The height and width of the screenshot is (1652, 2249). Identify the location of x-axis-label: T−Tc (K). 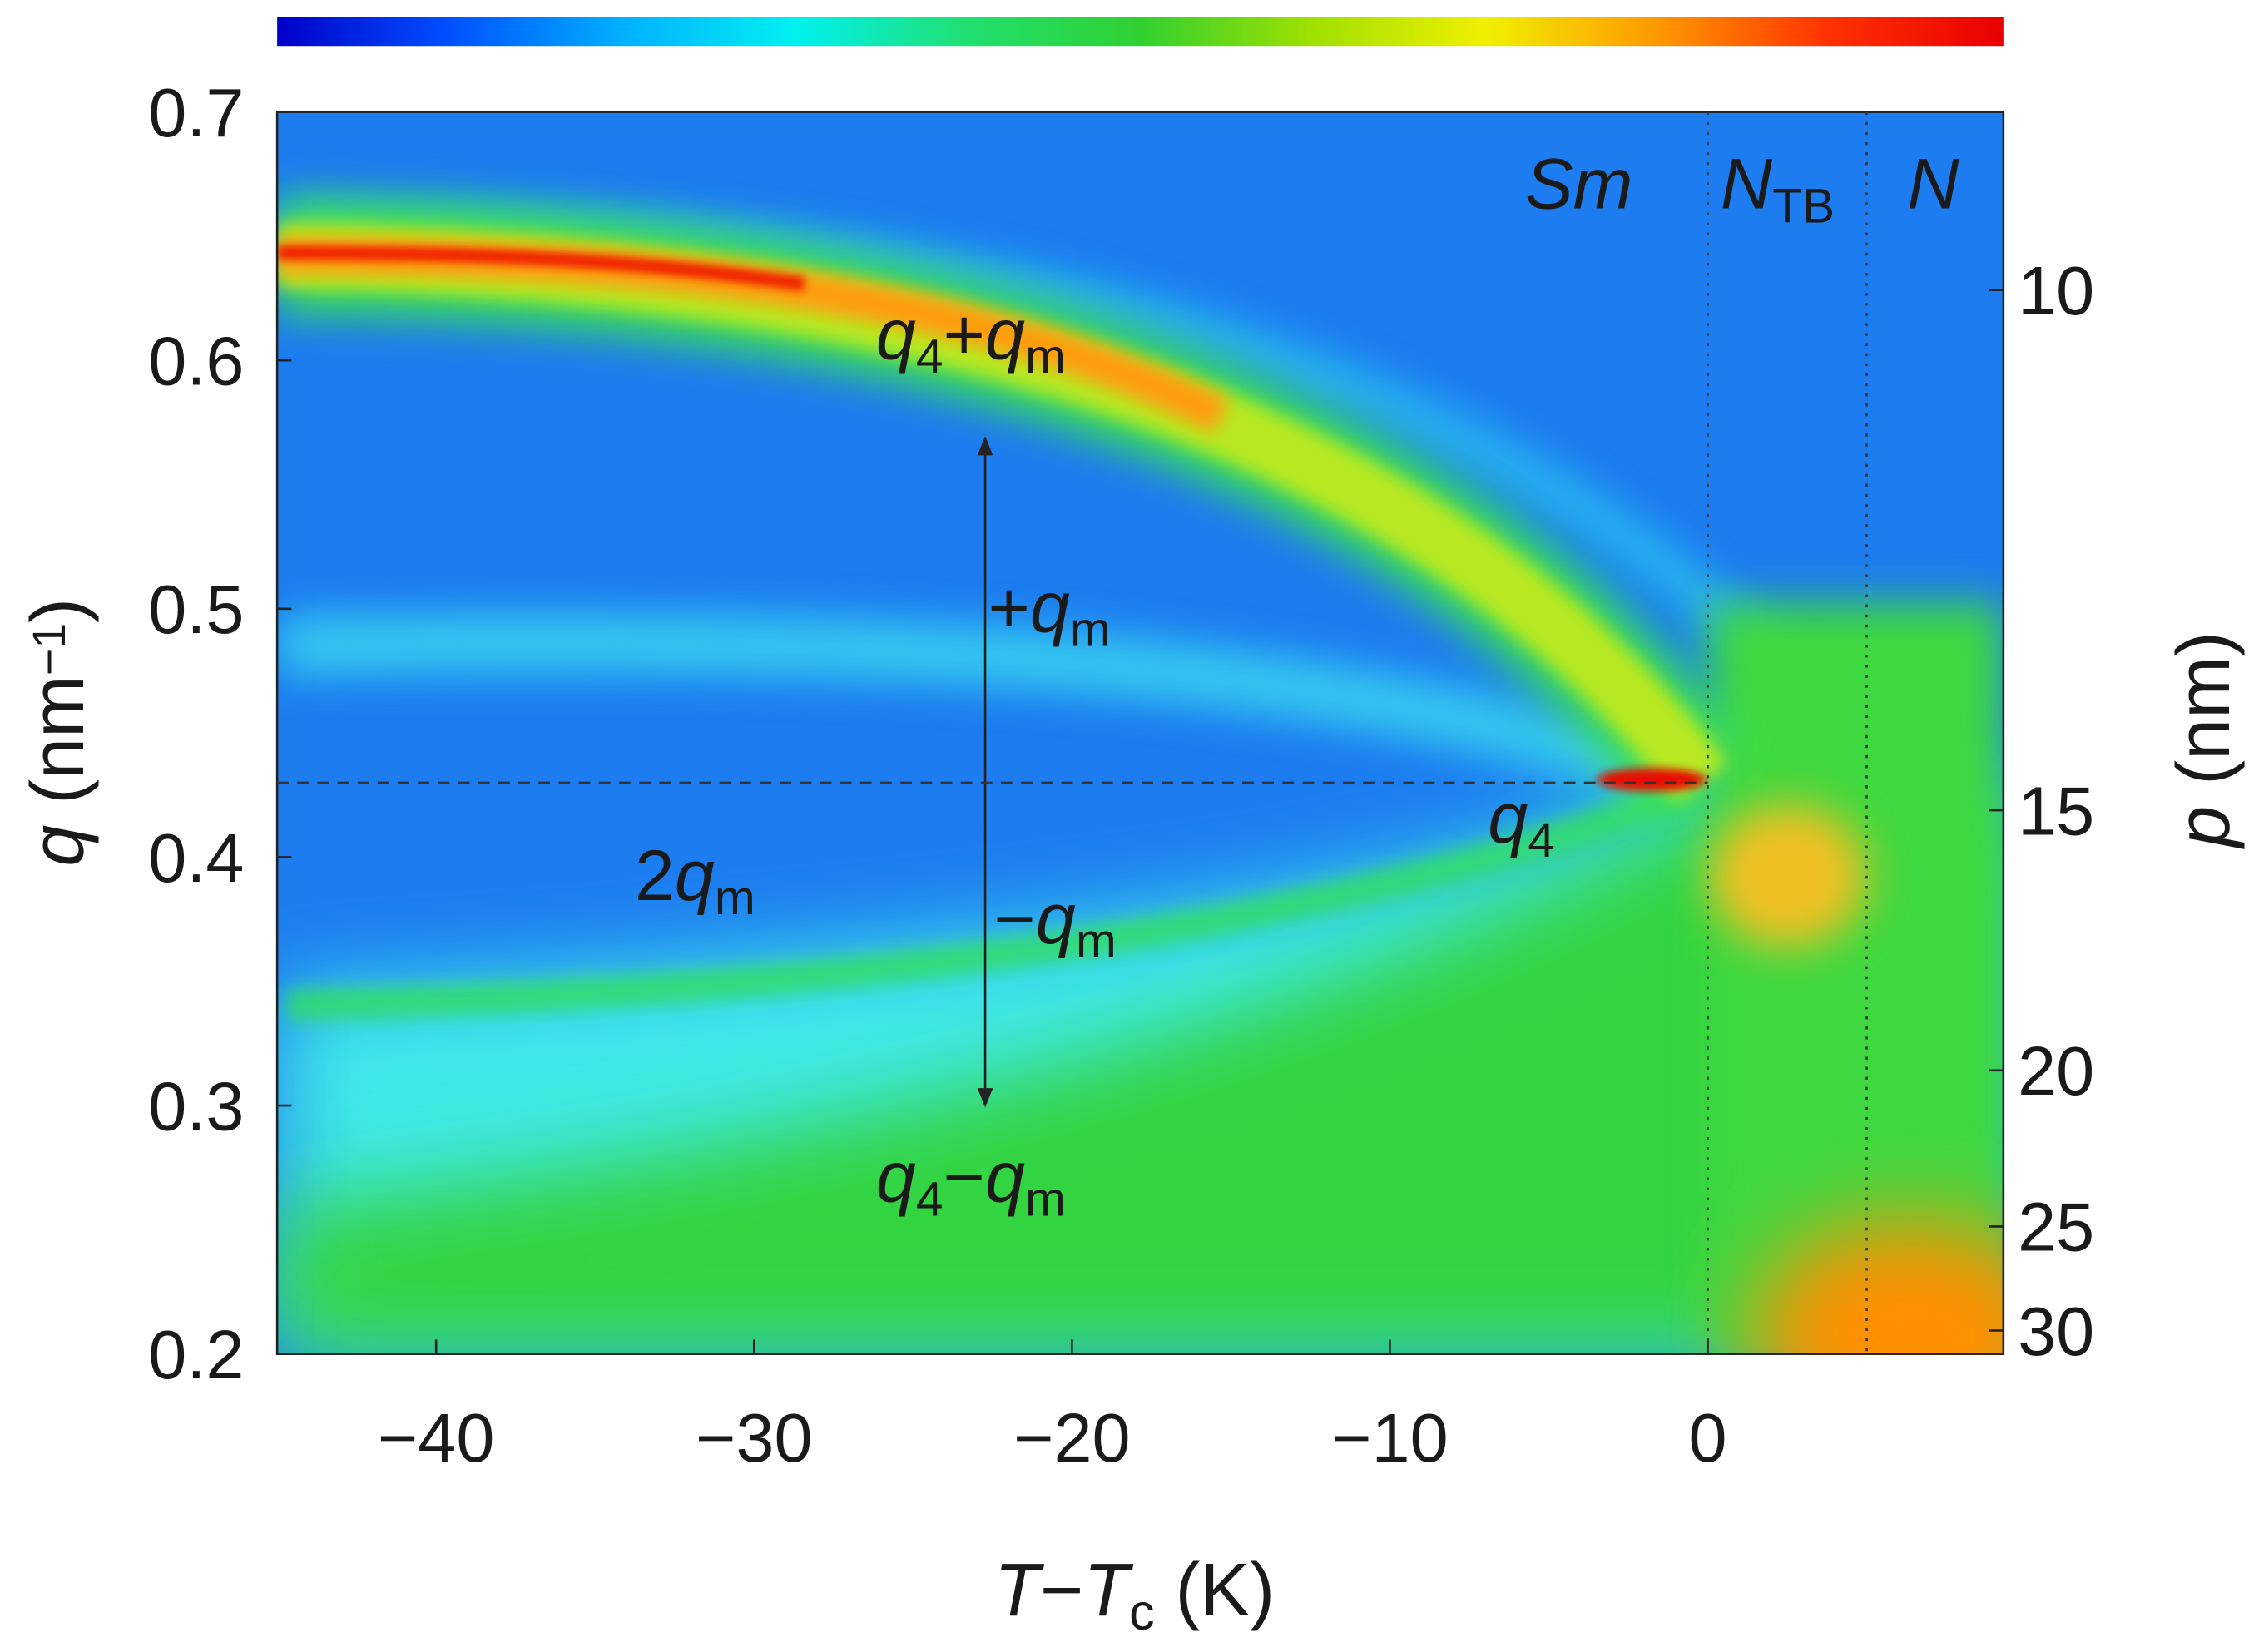
(1134, 1594).